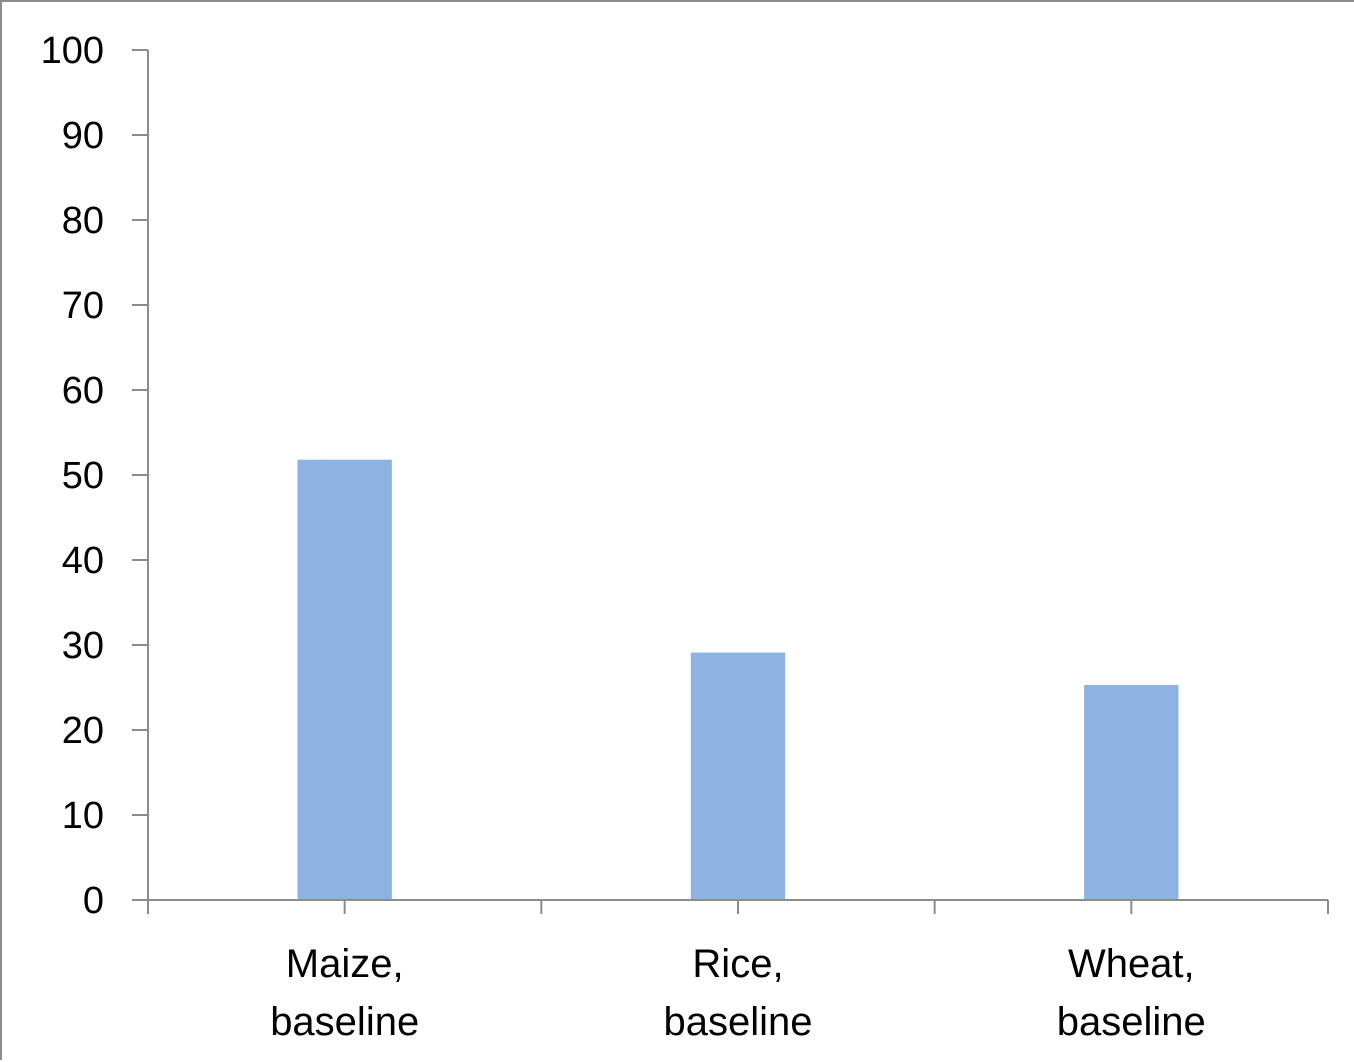 The image size is (1354, 1062). Describe the element at coordinates (344, 1022) in the screenshot. I see `category-label-0-line-1: baseline` at that location.